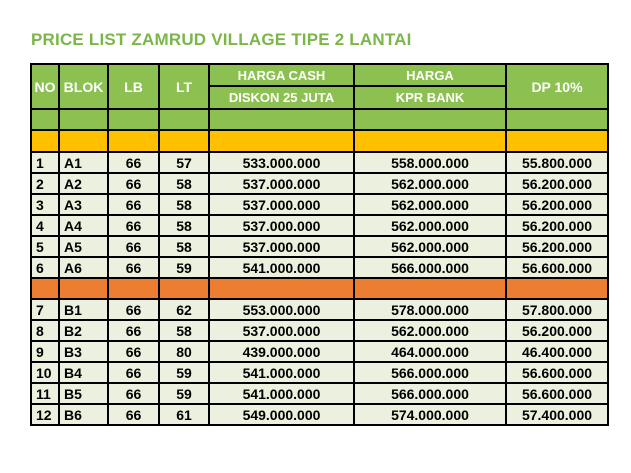 The width and height of the screenshot is (631, 473). I want to click on header-dp: DP 10%, so click(557, 86).